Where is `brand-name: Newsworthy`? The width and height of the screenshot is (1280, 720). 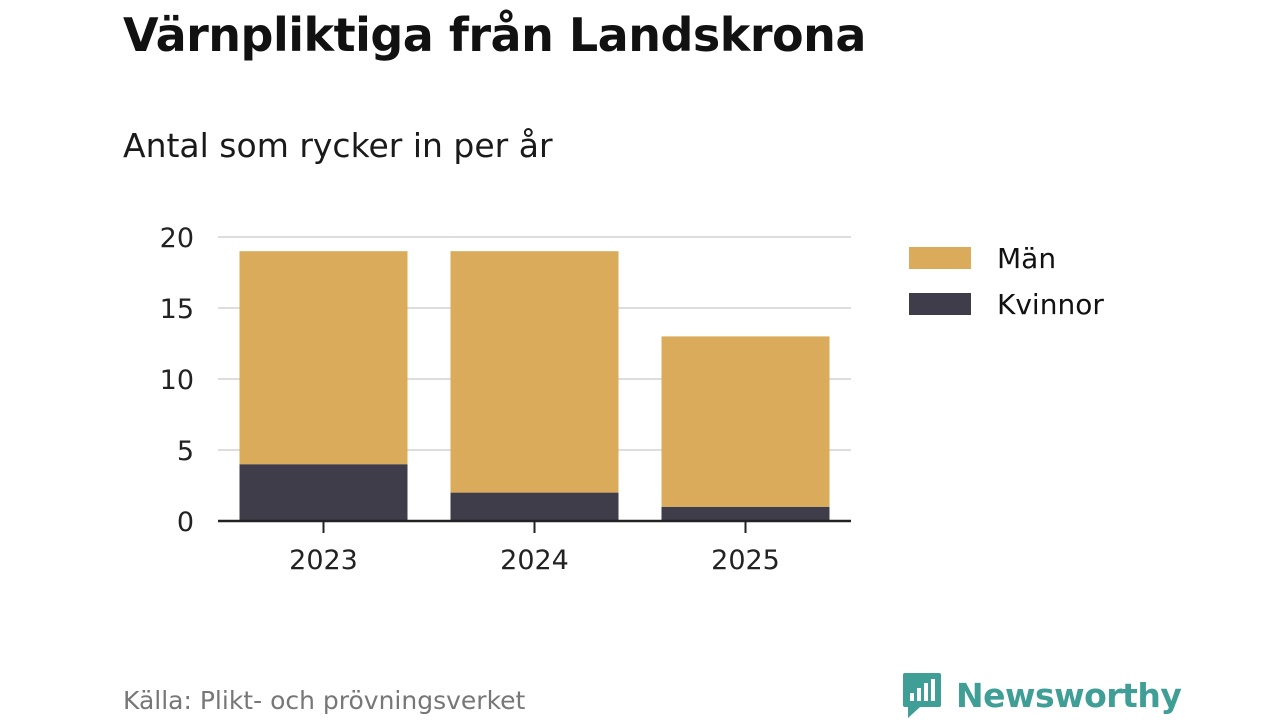
brand-name: Newsworthy is located at coordinates (1069, 695).